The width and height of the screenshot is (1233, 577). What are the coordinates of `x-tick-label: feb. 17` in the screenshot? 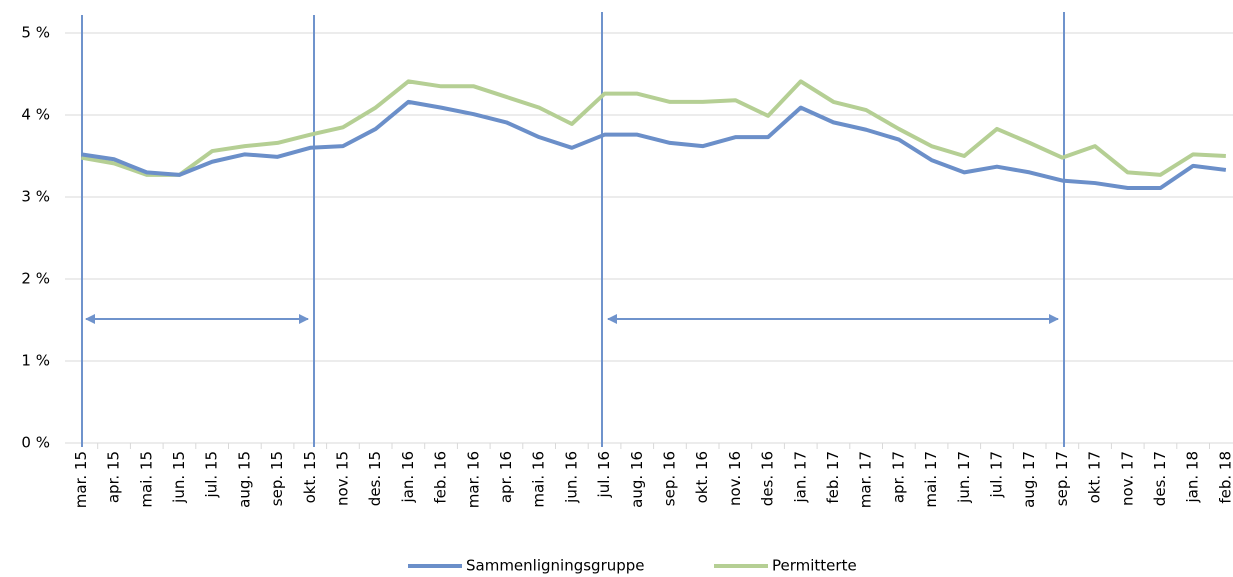 It's located at (833, 477).